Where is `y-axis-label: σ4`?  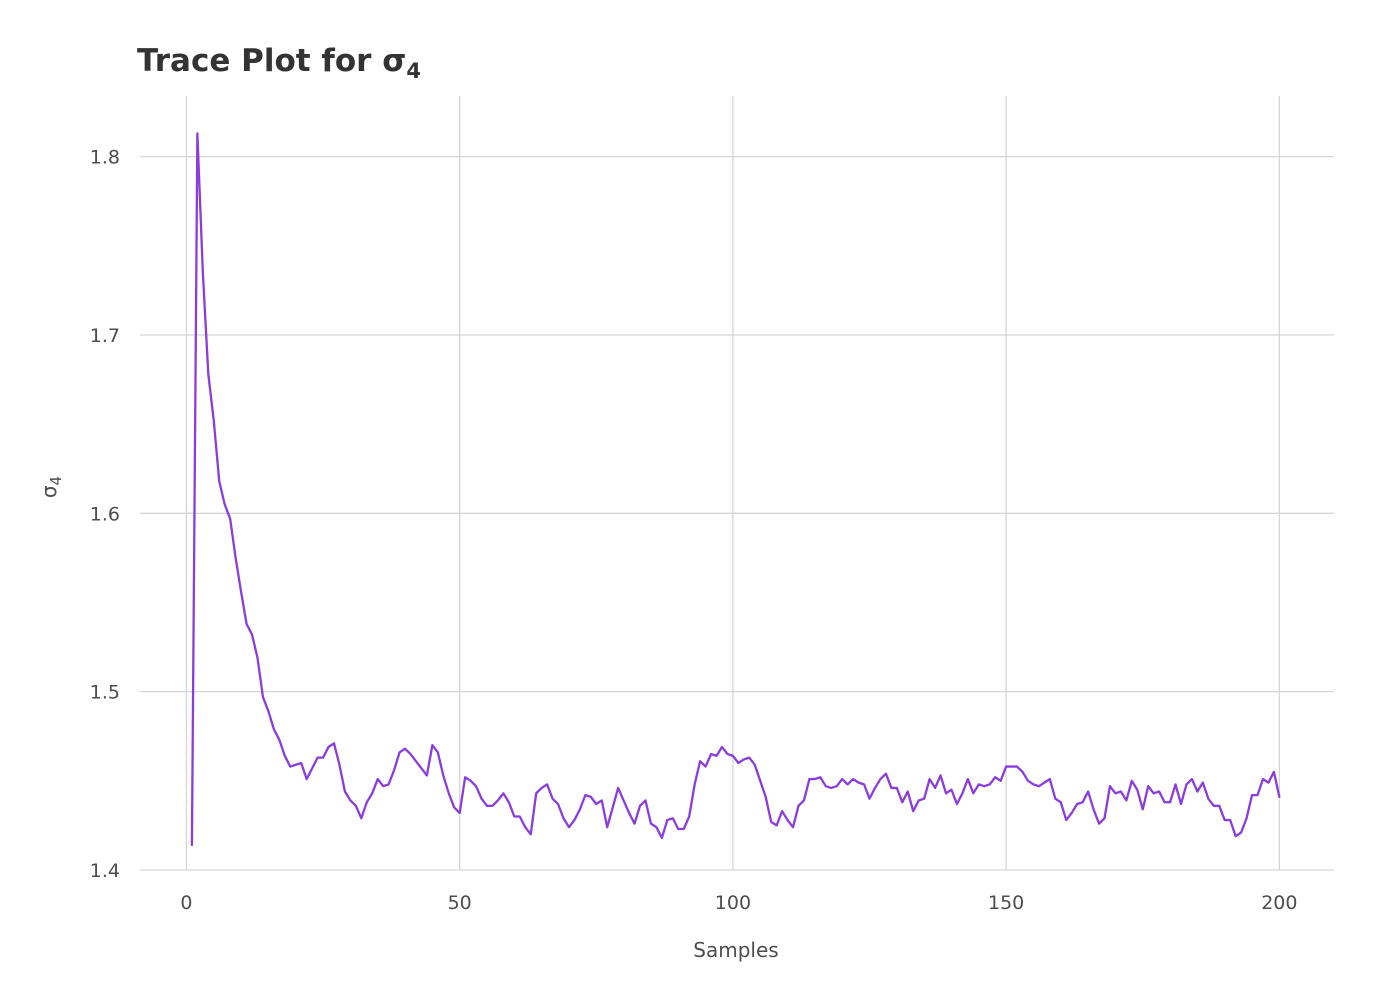 y-axis-label: σ4 is located at coordinates (51, 487).